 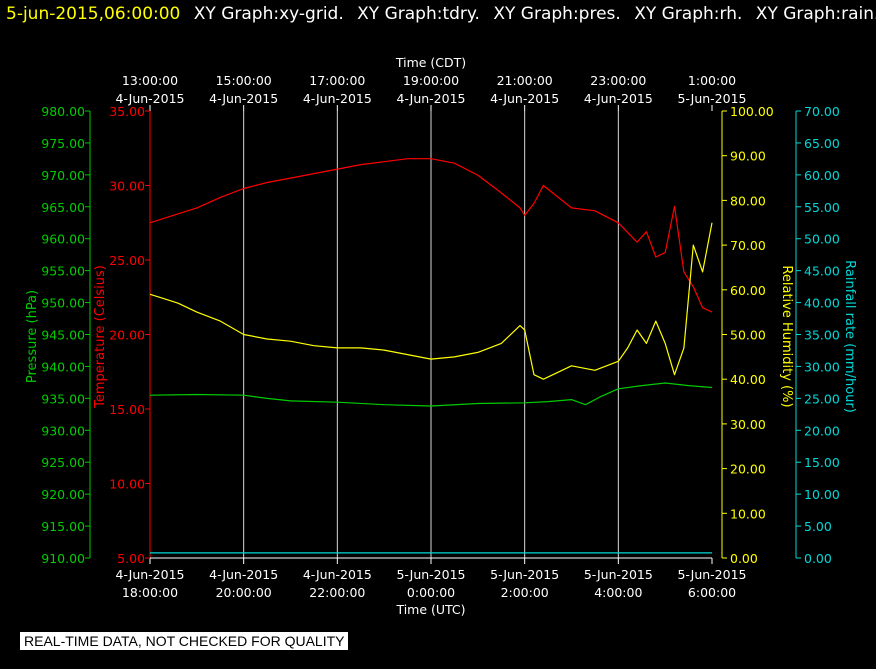 I want to click on rain-tick-label: 20.00, so click(x=822, y=430).